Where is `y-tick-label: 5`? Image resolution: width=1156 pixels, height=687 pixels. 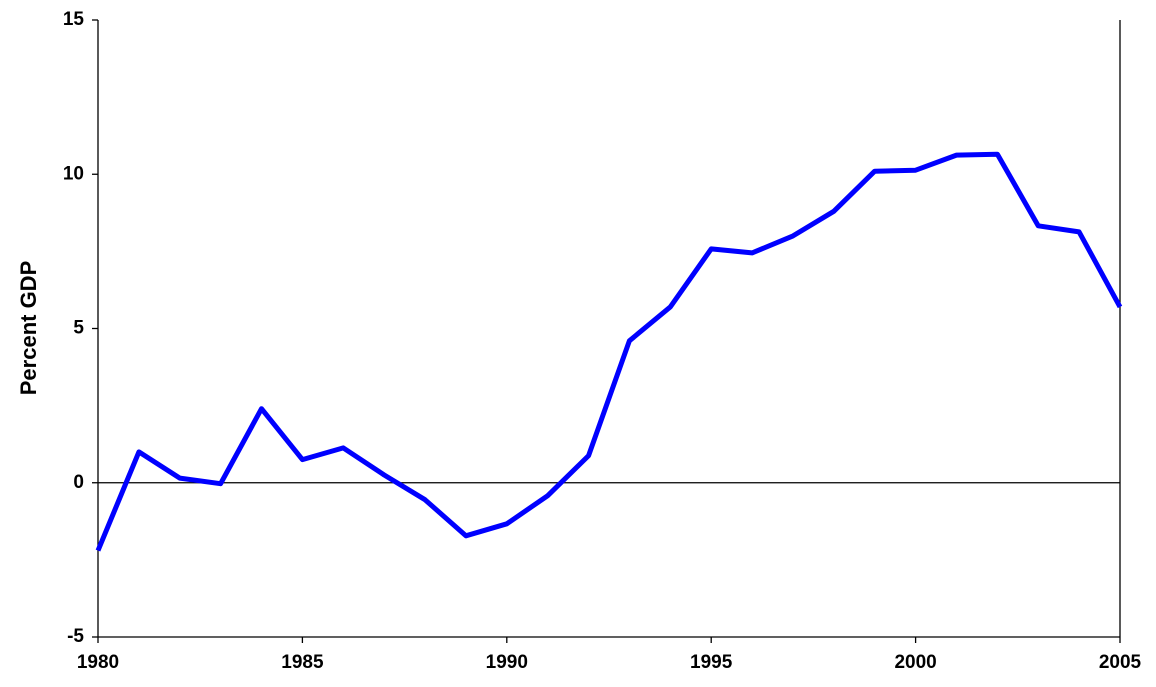
y-tick-label: 5 is located at coordinates (78, 328).